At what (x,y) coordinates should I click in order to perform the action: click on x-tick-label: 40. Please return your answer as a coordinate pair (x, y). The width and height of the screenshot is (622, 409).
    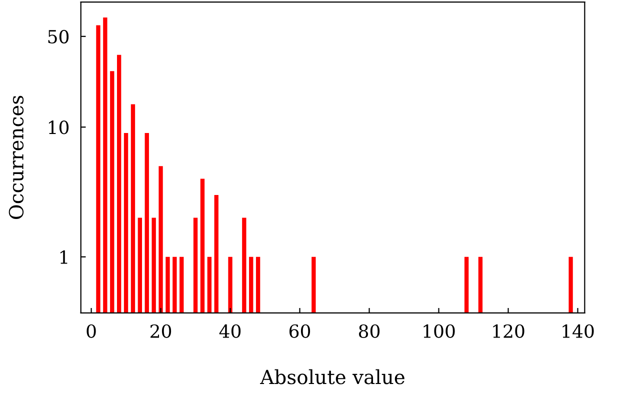
    Looking at the image, I should click on (230, 331).